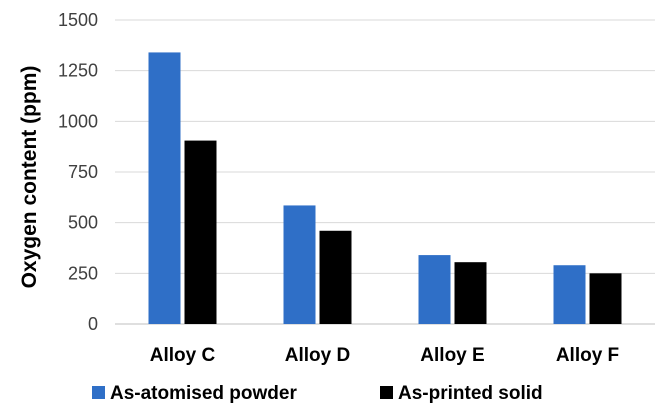  What do you see at coordinates (299, 264) in the screenshot?
I see `bar-powder-alloy-d` at bounding box center [299, 264].